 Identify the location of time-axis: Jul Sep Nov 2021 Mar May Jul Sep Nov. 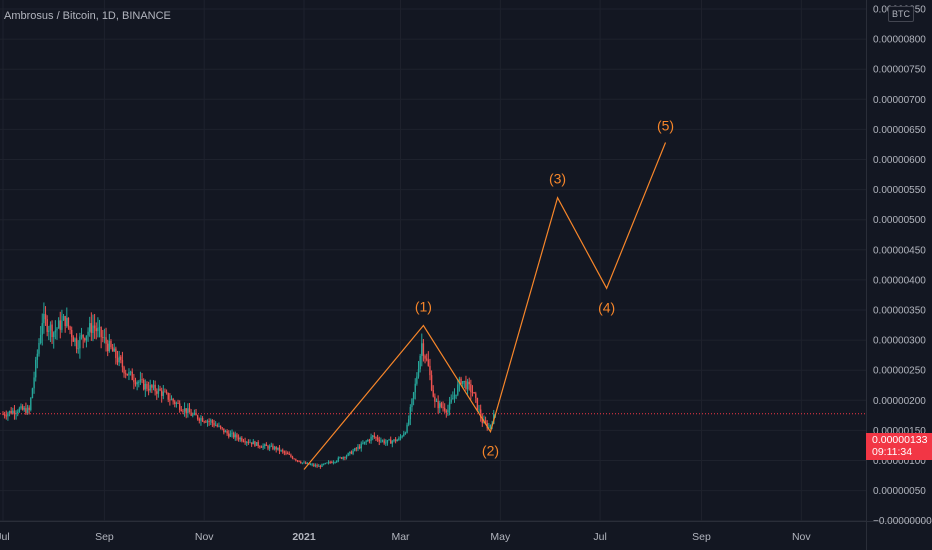
(405, 537).